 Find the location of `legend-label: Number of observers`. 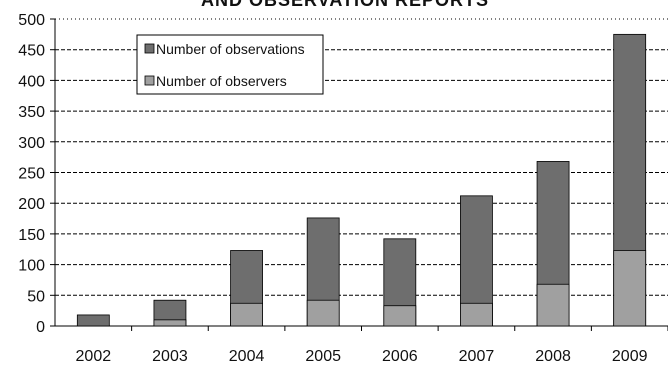

legend-label: Number of observers is located at coordinates (221, 81).